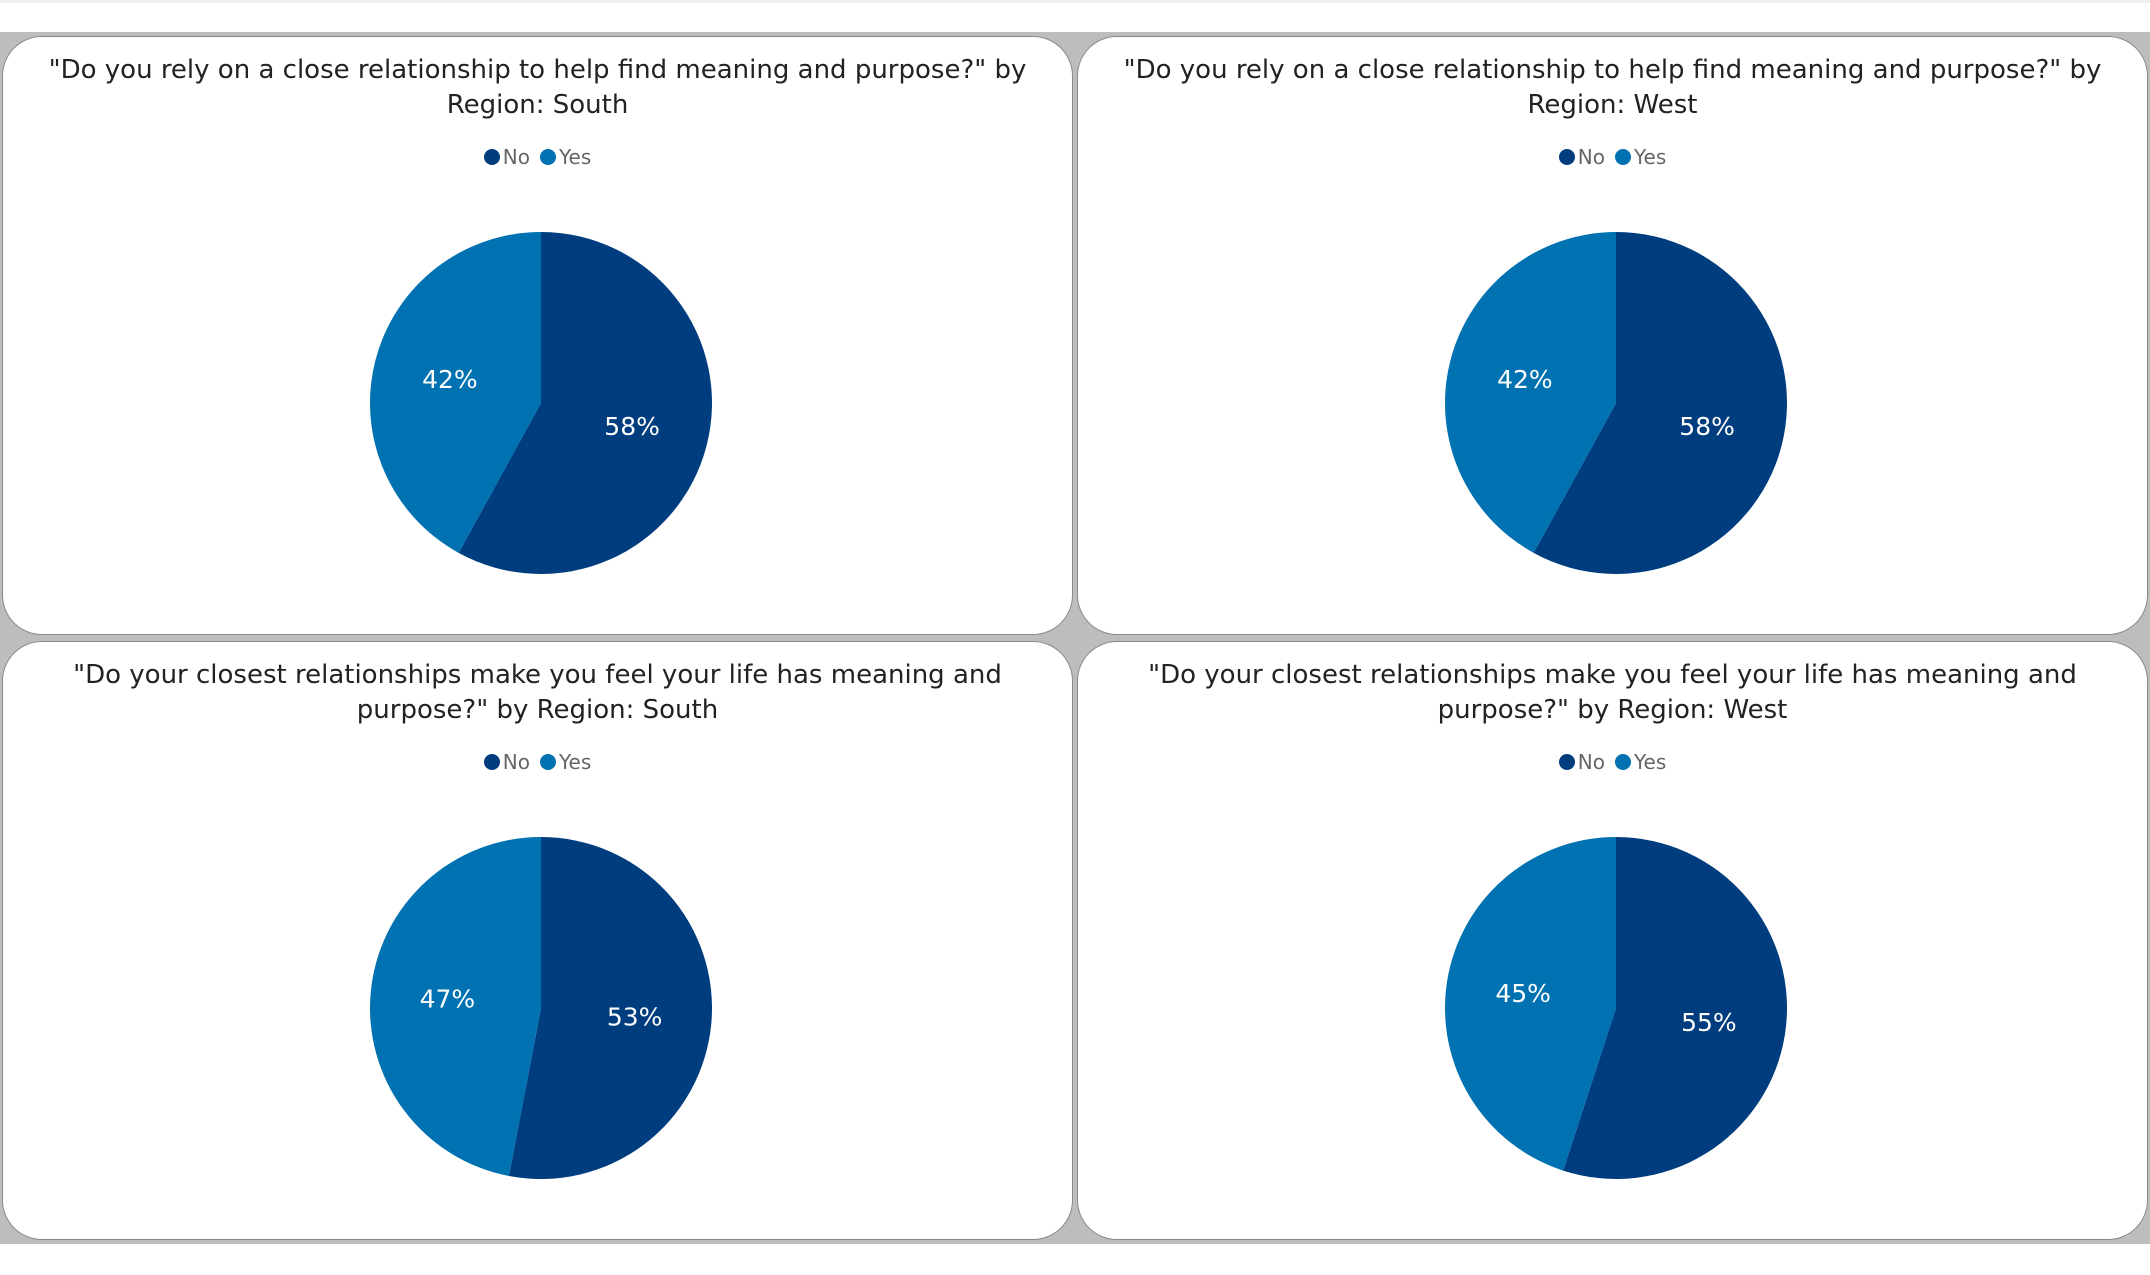  I want to click on data-label-no: 55%, so click(1709, 1022).